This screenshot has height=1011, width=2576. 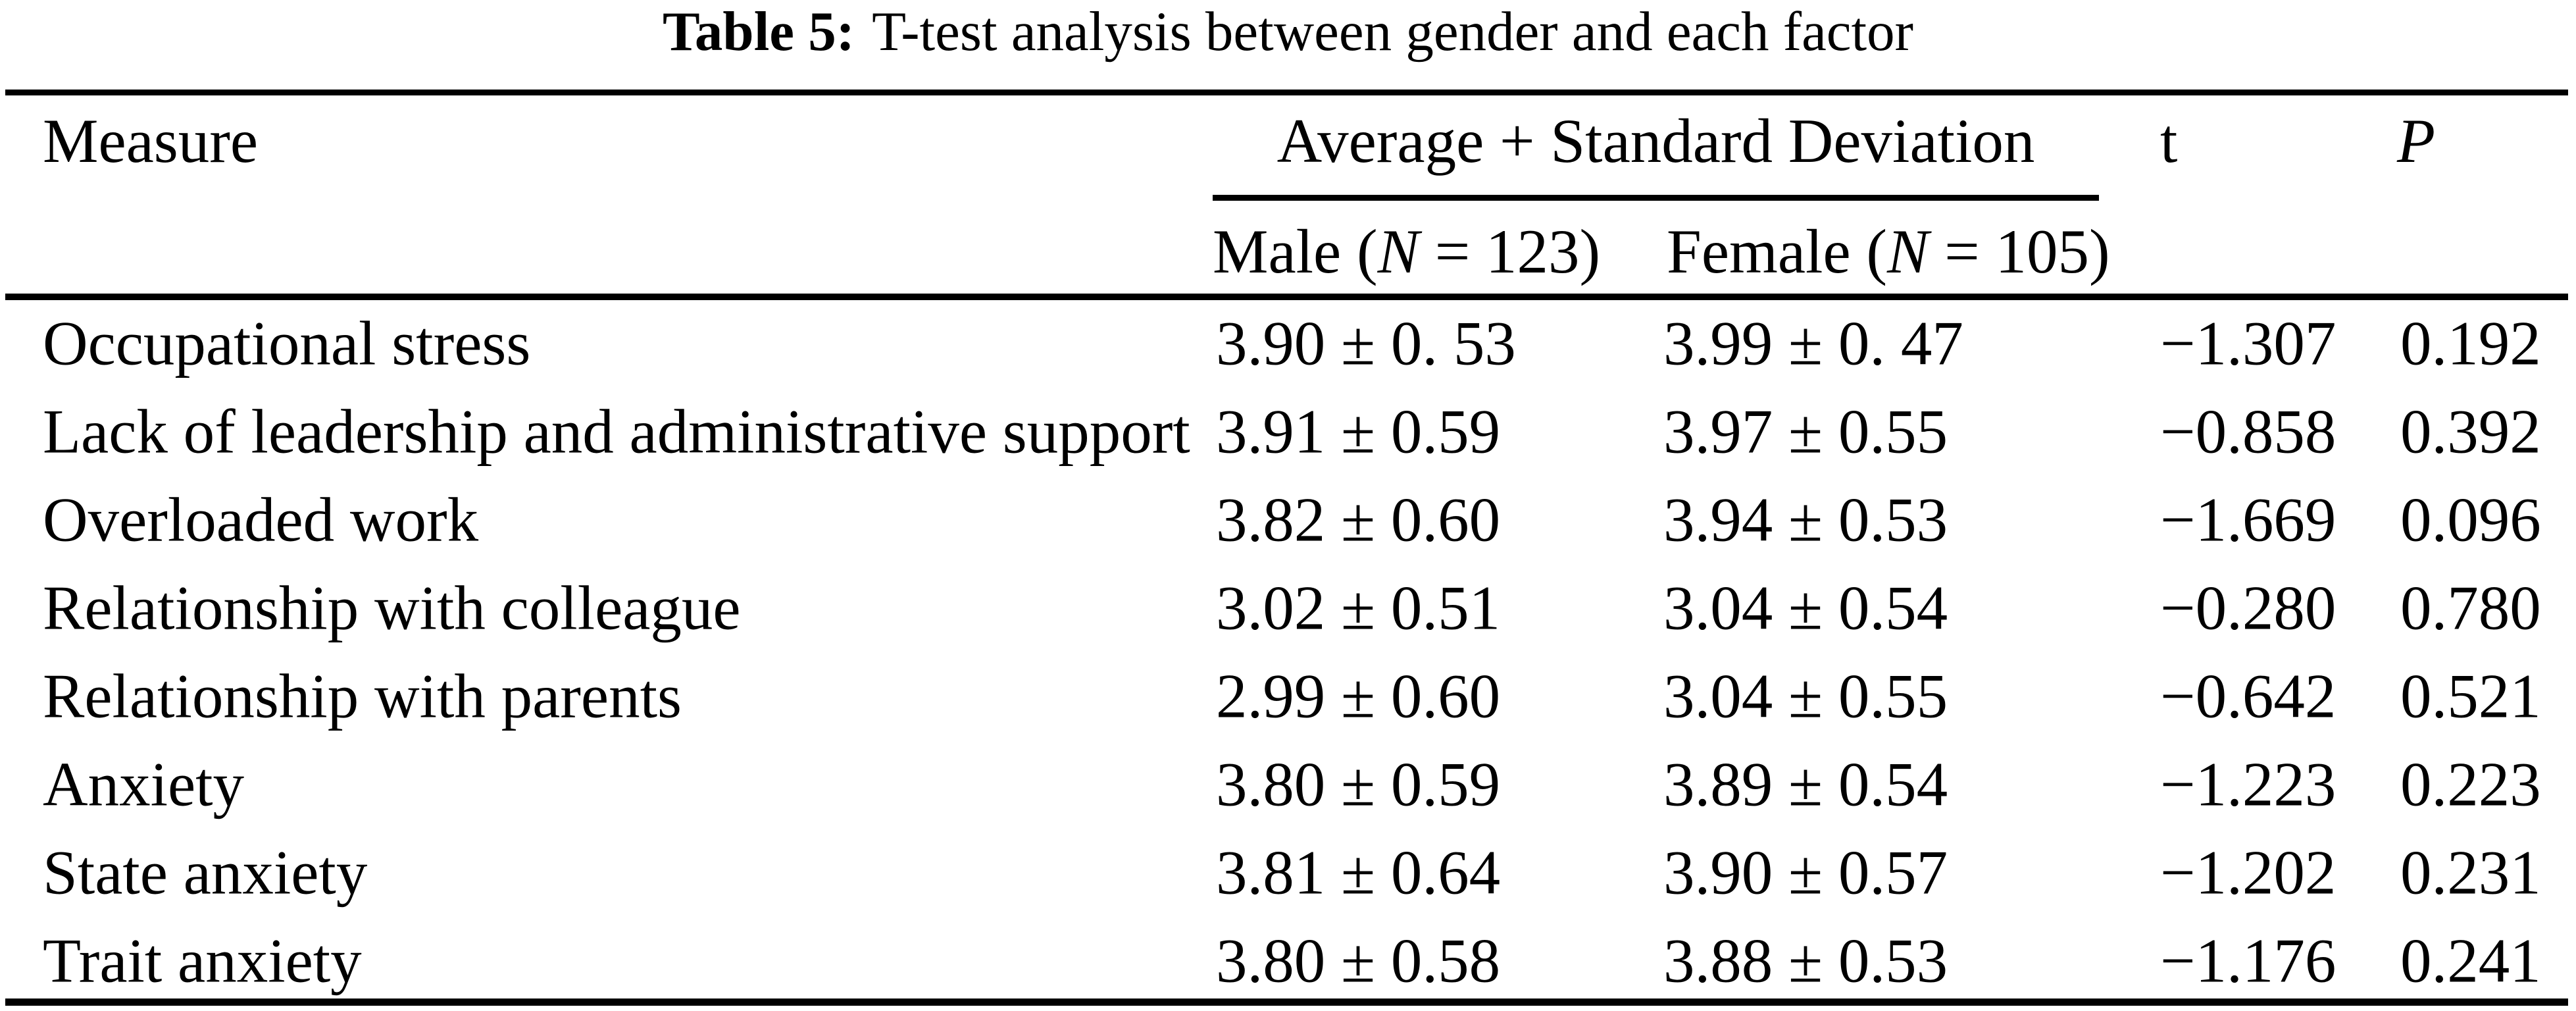 I want to click on p-value-cell: 0.392, so click(x=2470, y=431).